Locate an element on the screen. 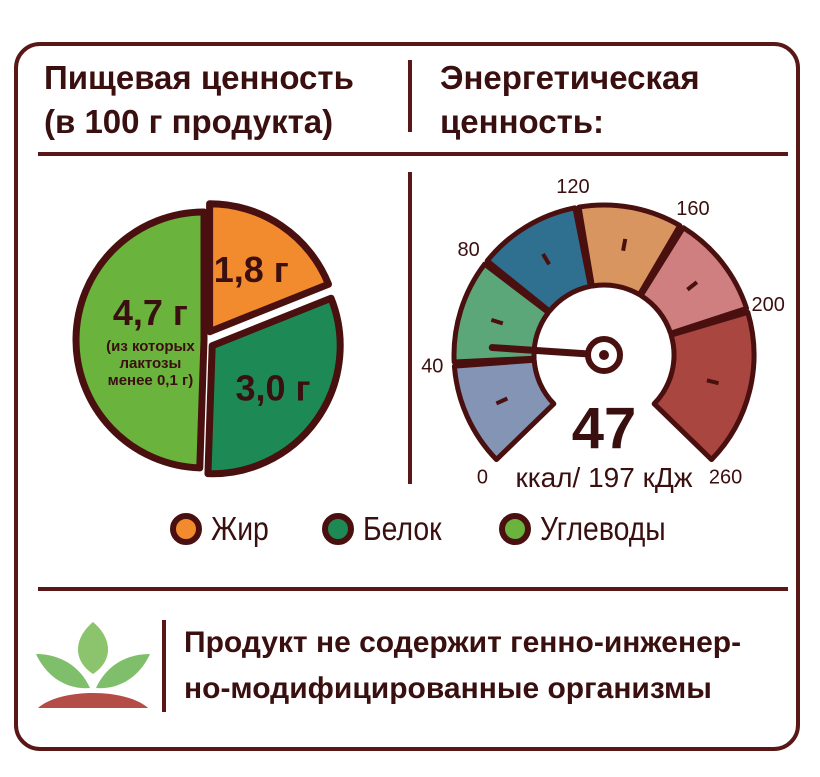  energy-heading: Энергетическая ценность: is located at coordinates (570, 100).